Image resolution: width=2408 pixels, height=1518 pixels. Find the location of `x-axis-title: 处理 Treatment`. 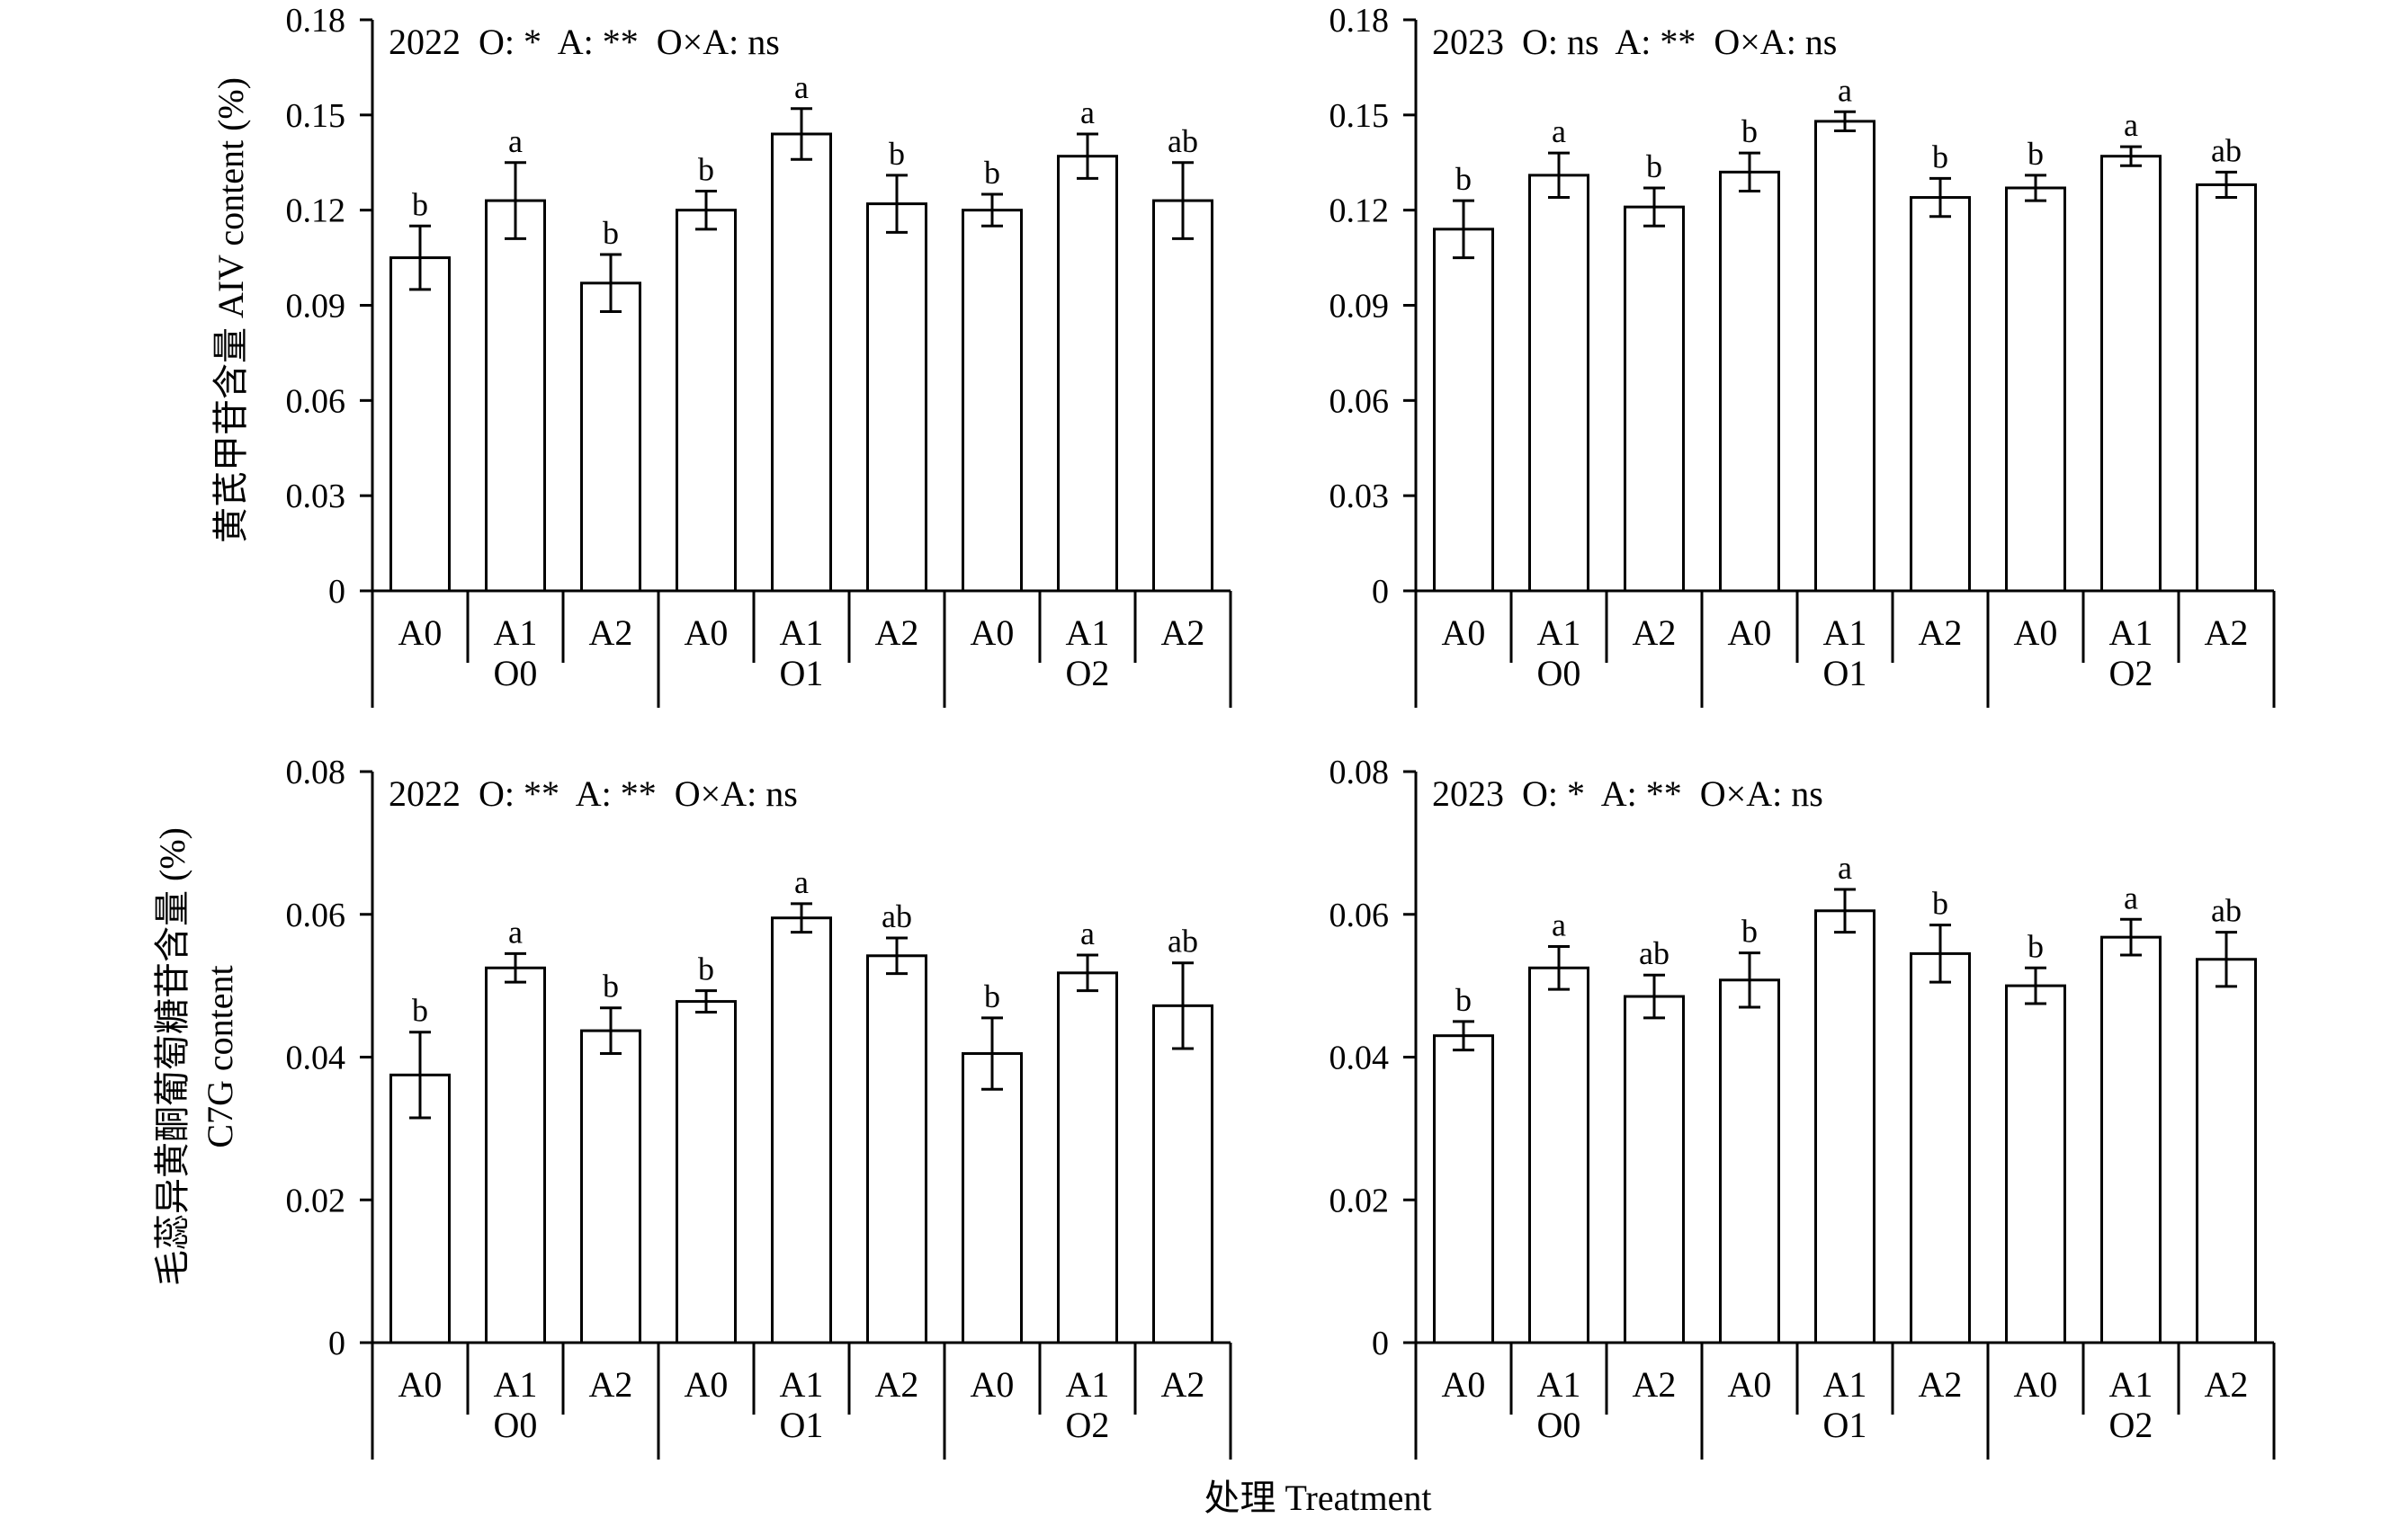

x-axis-title: 处理 Treatment is located at coordinates (1318, 1498).